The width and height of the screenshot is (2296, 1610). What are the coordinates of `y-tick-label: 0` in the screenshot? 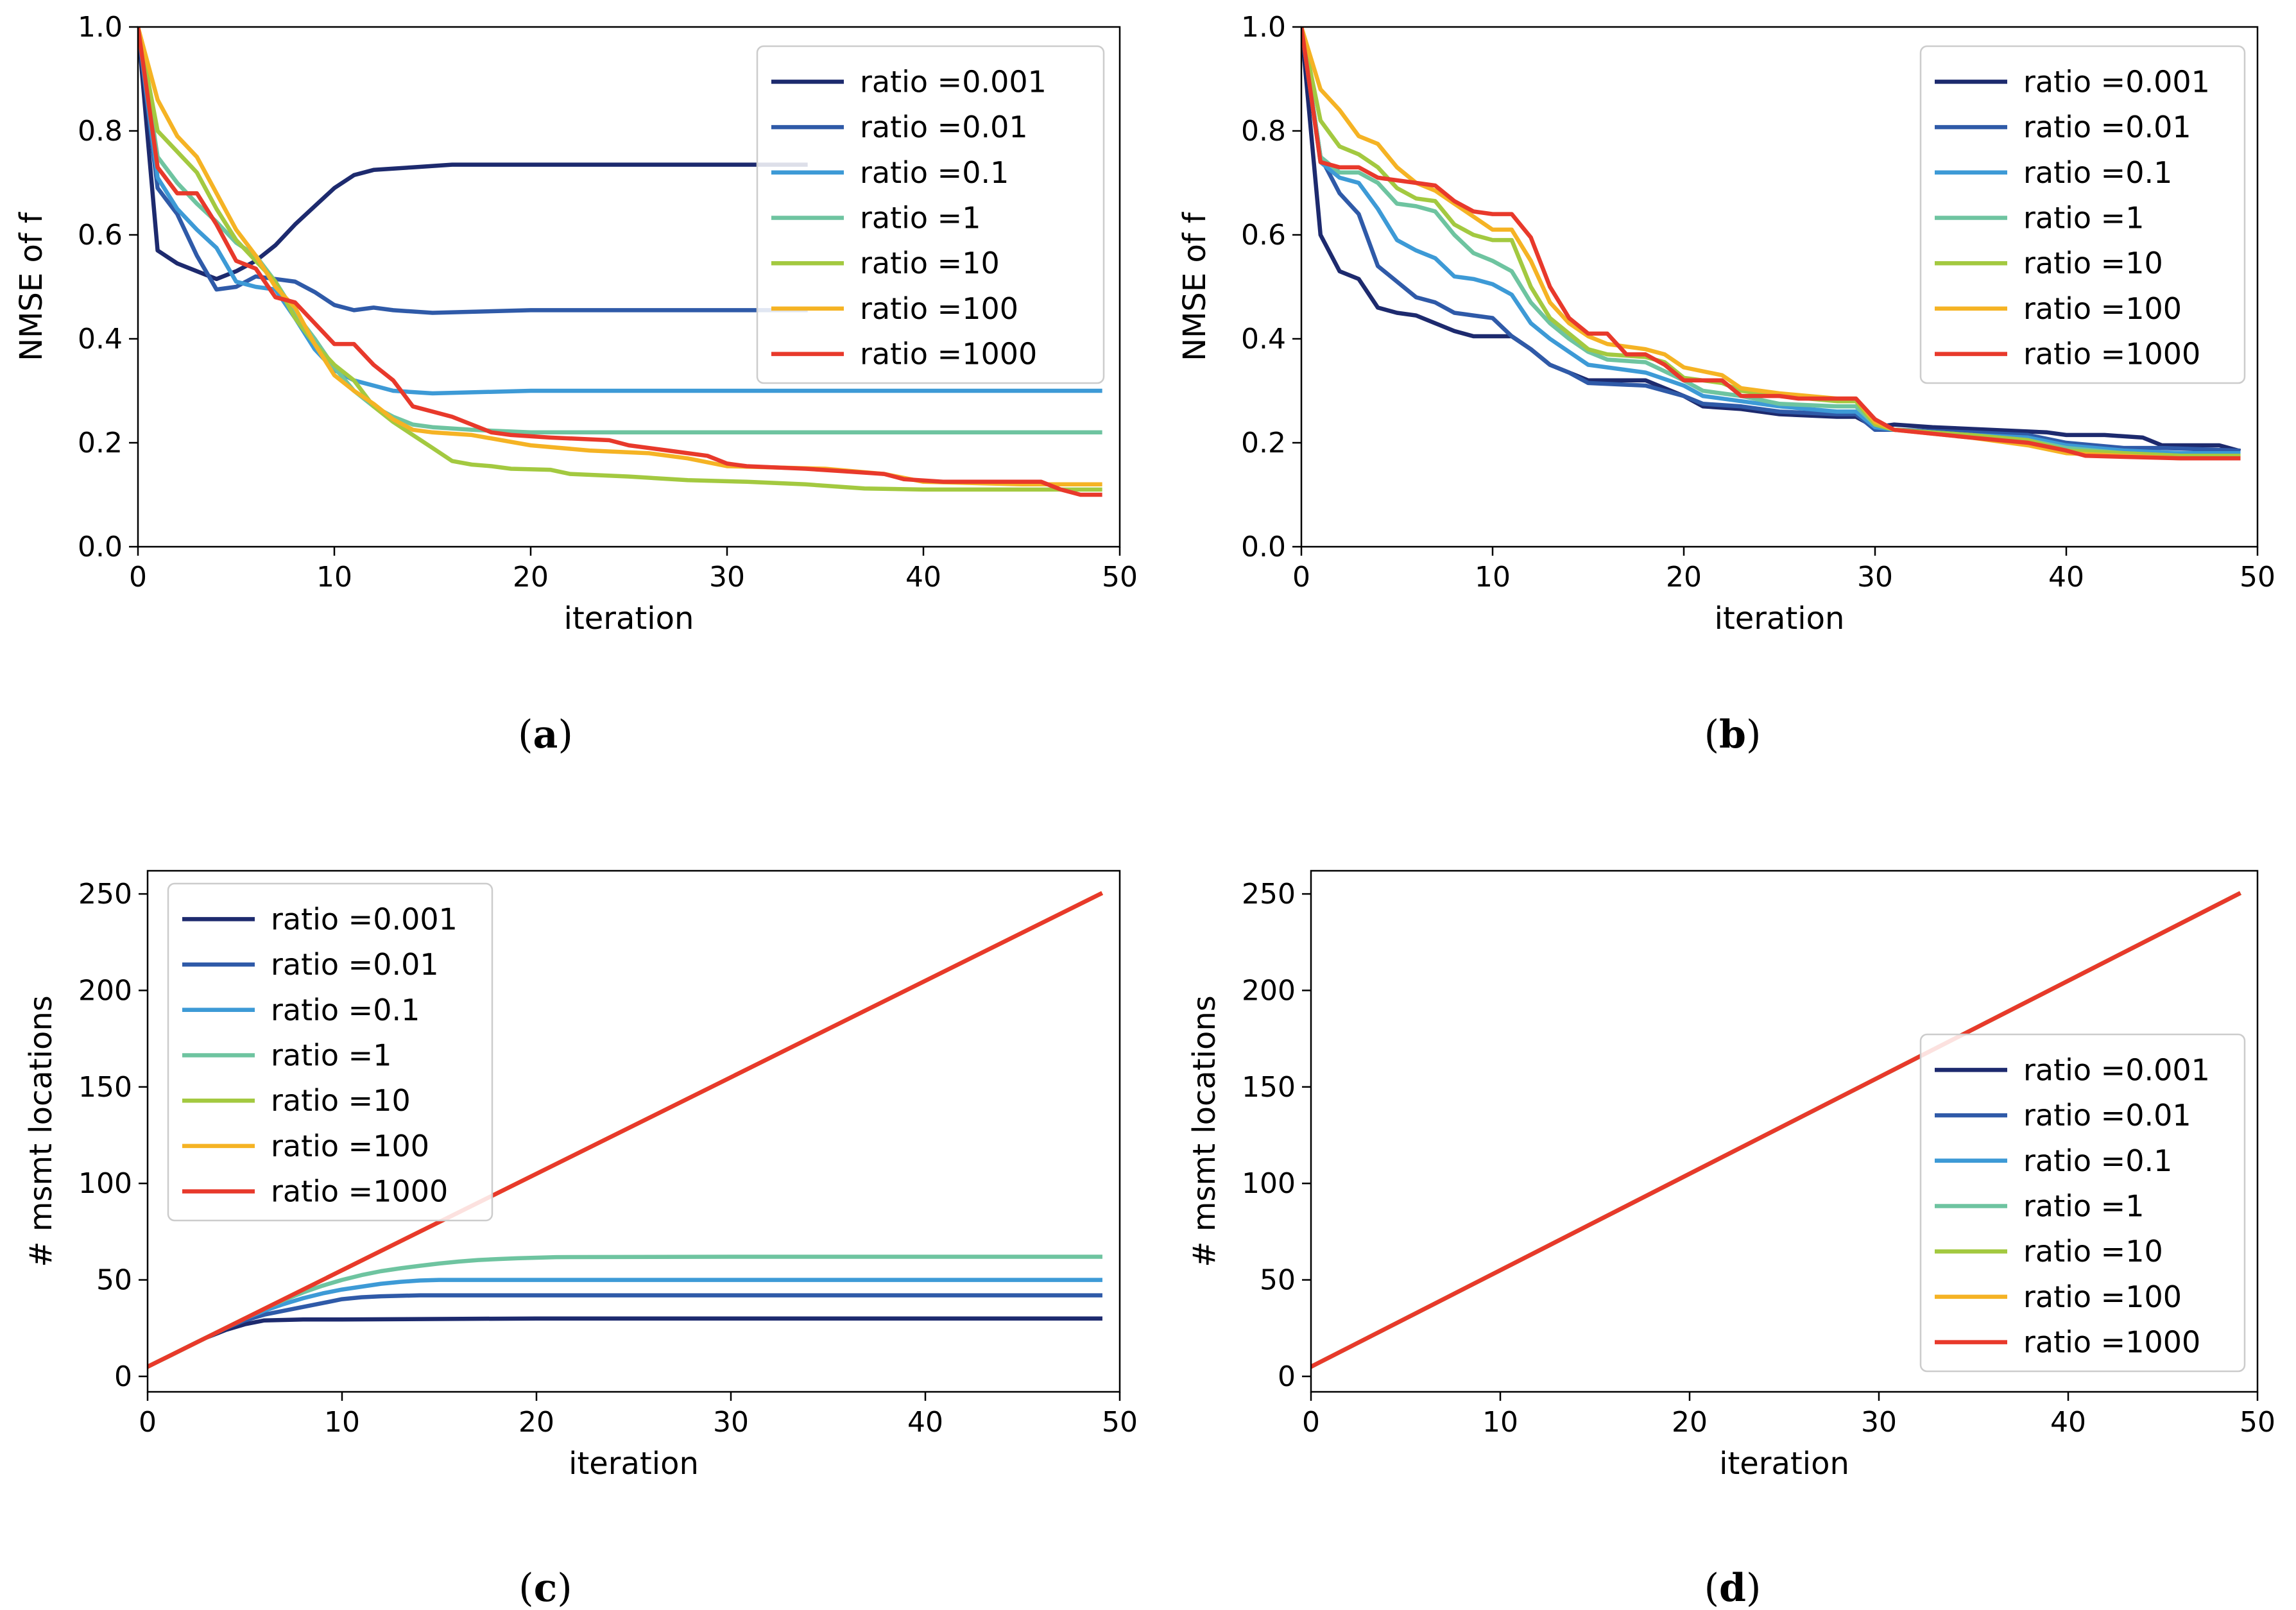 It's located at (1287, 1376).